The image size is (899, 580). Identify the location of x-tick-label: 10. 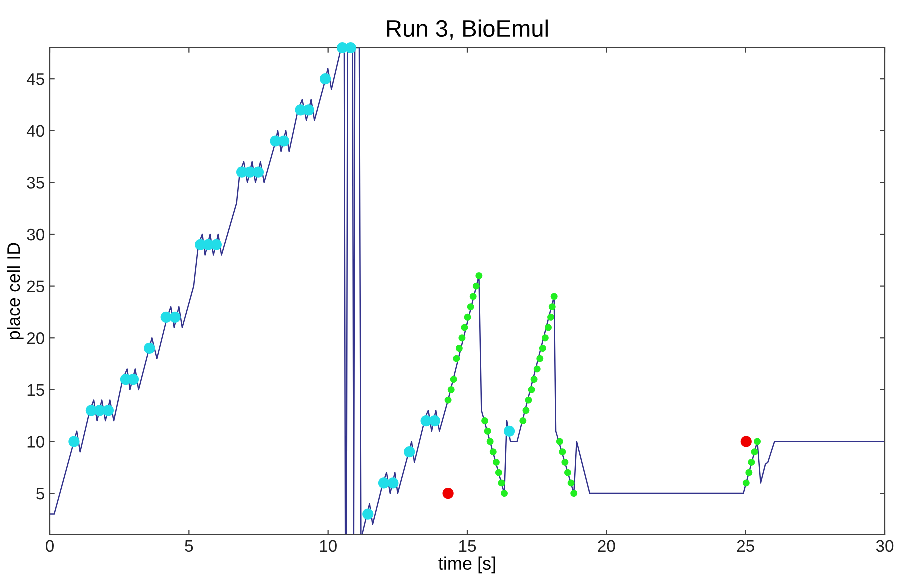
(328, 546).